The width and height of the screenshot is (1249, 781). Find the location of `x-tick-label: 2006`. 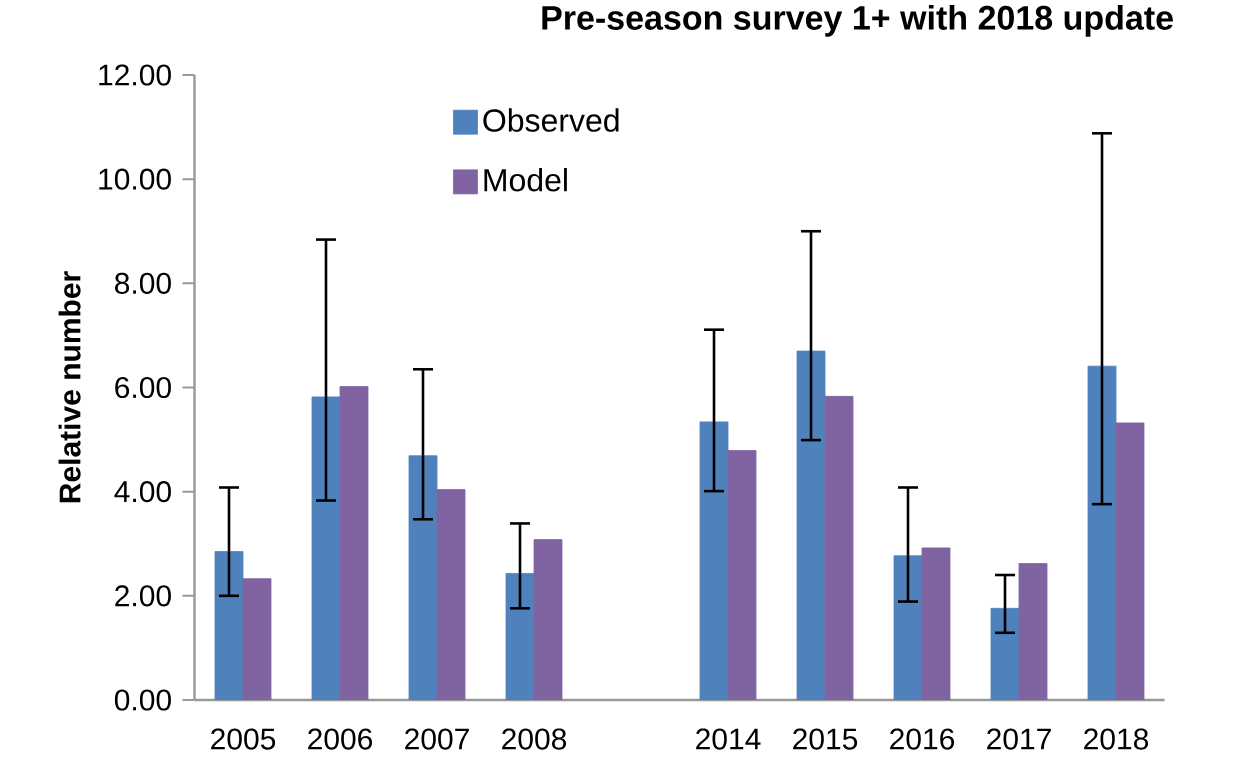

x-tick-label: 2006 is located at coordinates (340, 739).